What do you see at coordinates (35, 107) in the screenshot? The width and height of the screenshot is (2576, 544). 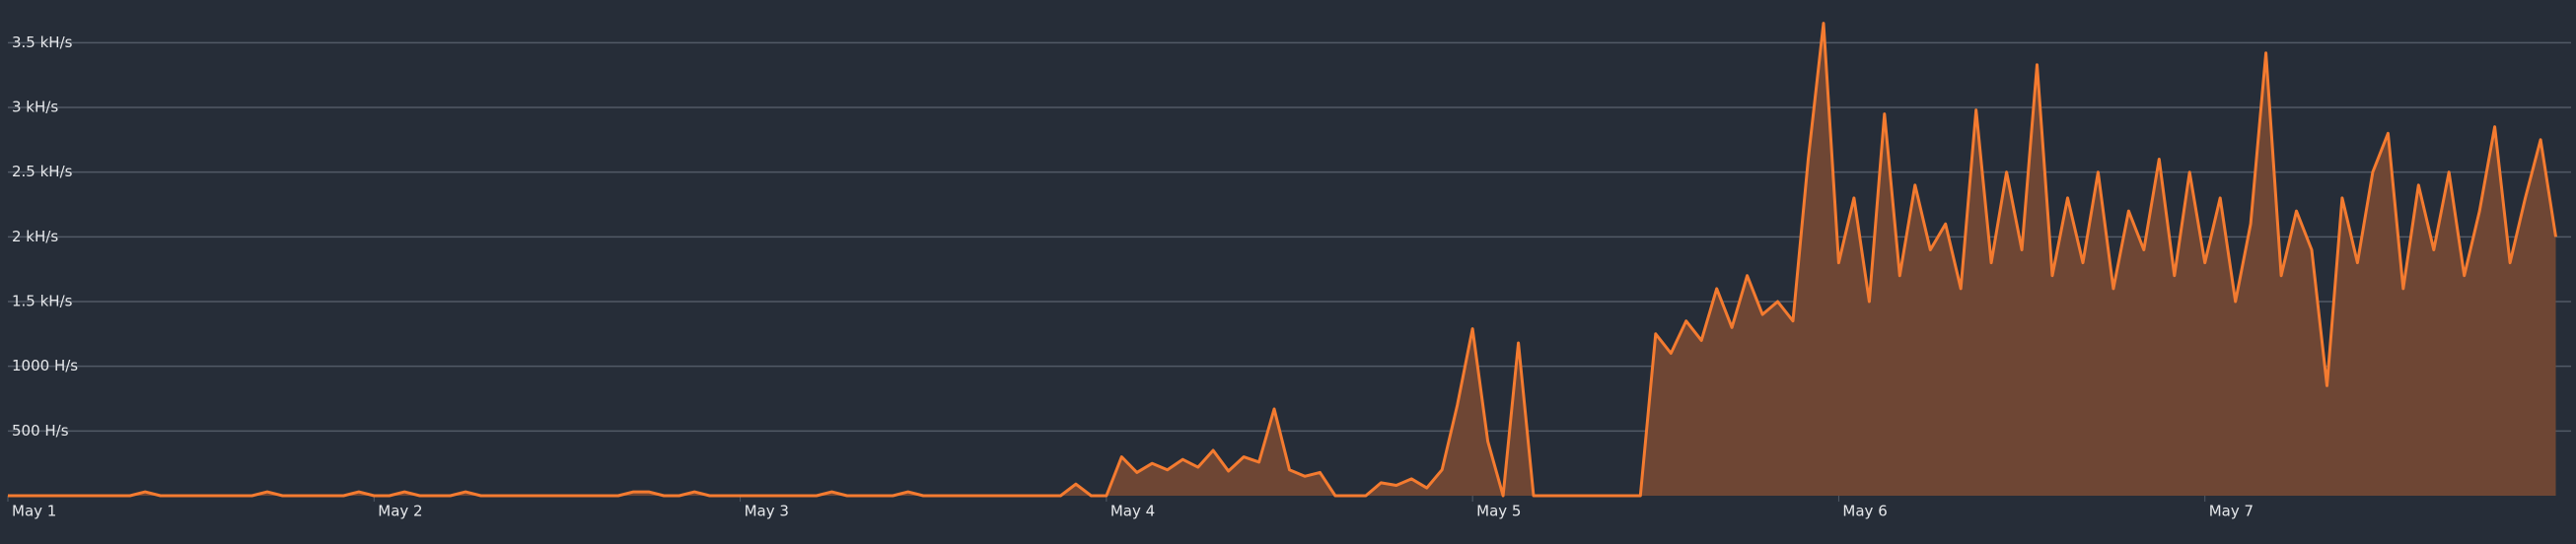 I see `y-tick-label: 3 kH/s` at bounding box center [35, 107].